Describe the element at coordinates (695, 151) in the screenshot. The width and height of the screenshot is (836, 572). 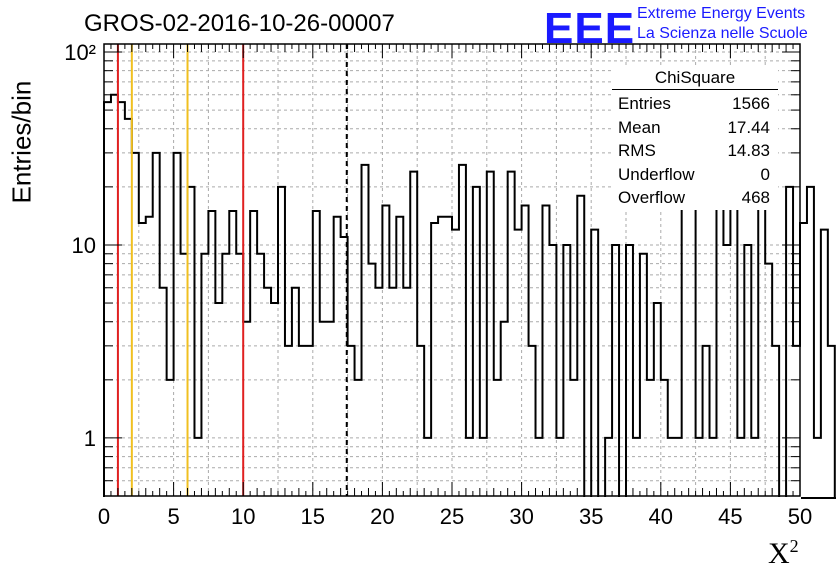
I see `stats-row: RMS 14.83` at that location.